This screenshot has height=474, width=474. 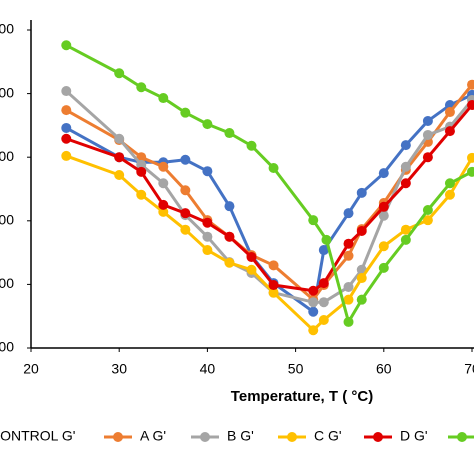 What do you see at coordinates (7, 156) in the screenshot?
I see `y-tick-label: 4,000` at bounding box center [7, 156].